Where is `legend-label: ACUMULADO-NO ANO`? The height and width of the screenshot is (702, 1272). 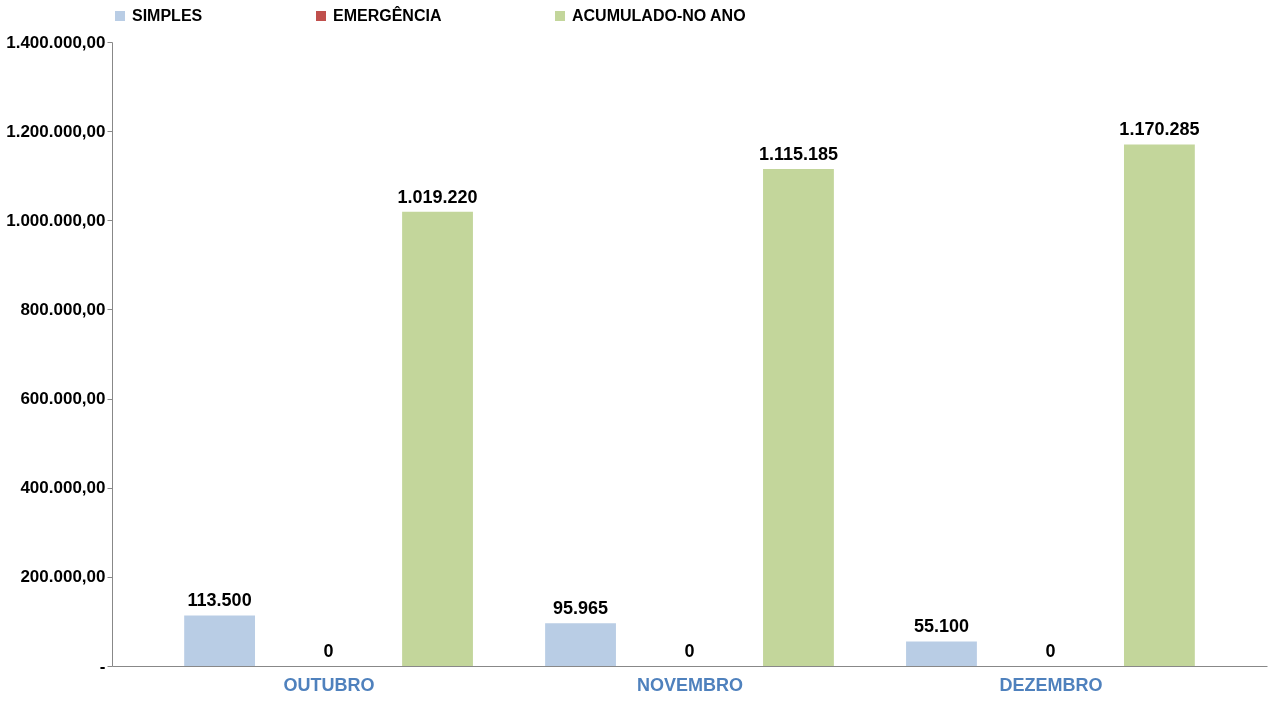 legend-label: ACUMULADO-NO ANO is located at coordinates (659, 15).